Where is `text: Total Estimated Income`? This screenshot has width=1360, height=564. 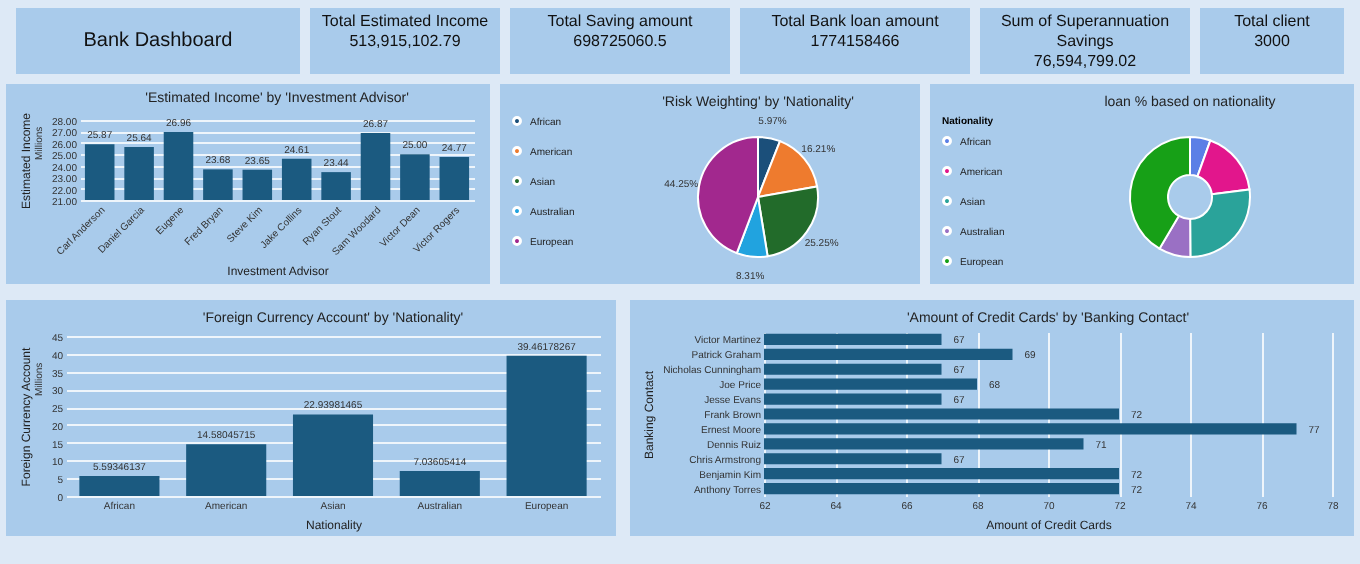 text: Total Estimated Income is located at coordinates (405, 22).